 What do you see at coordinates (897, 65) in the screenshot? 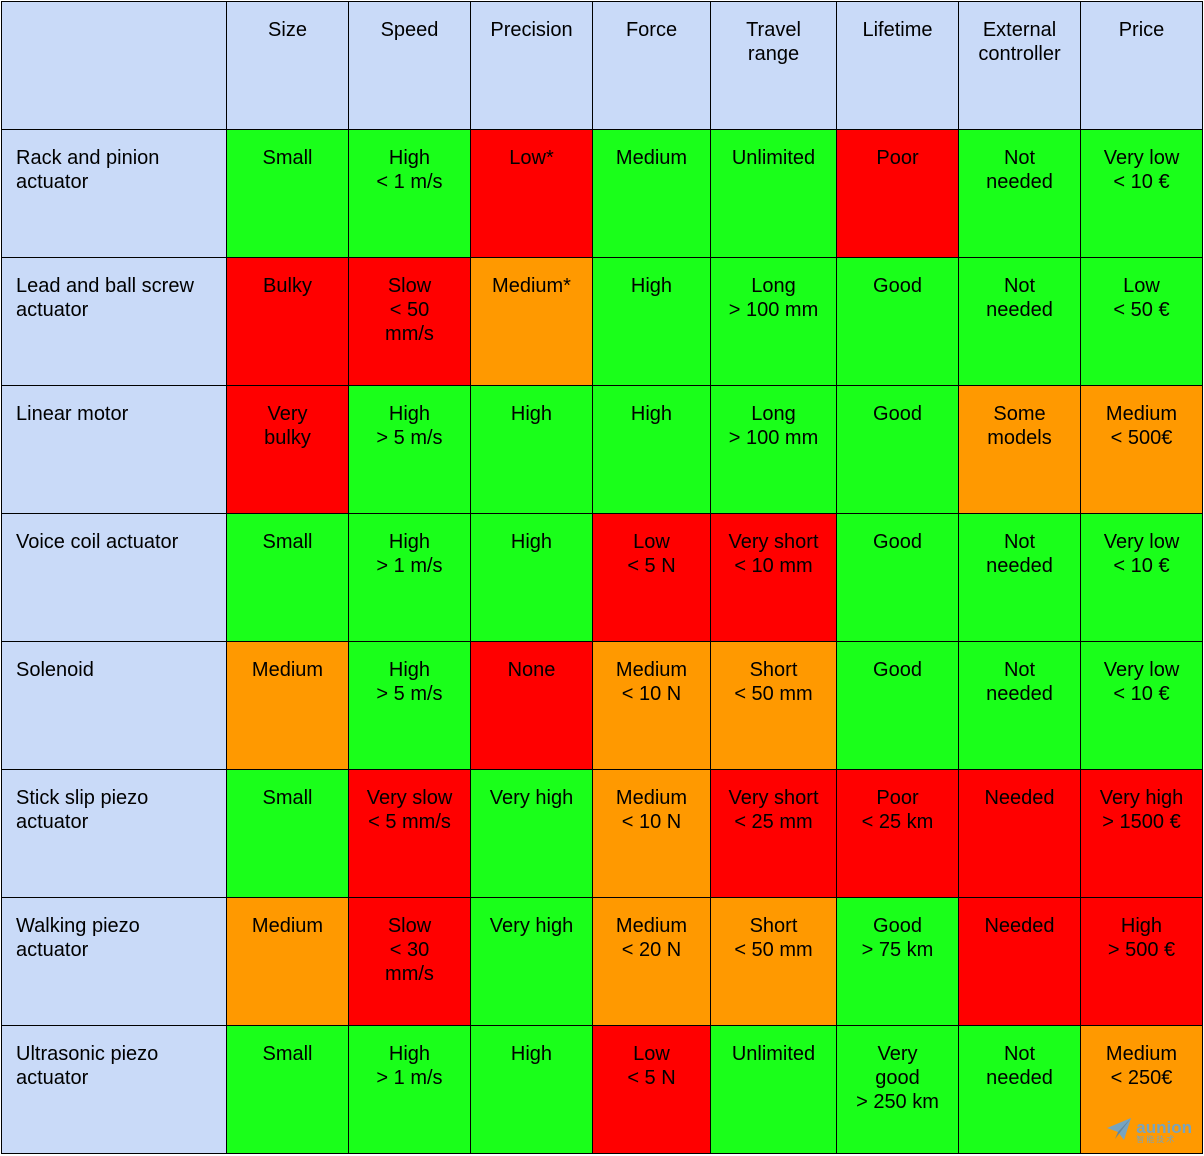
I see `column-header: Lifetime` at bounding box center [897, 65].